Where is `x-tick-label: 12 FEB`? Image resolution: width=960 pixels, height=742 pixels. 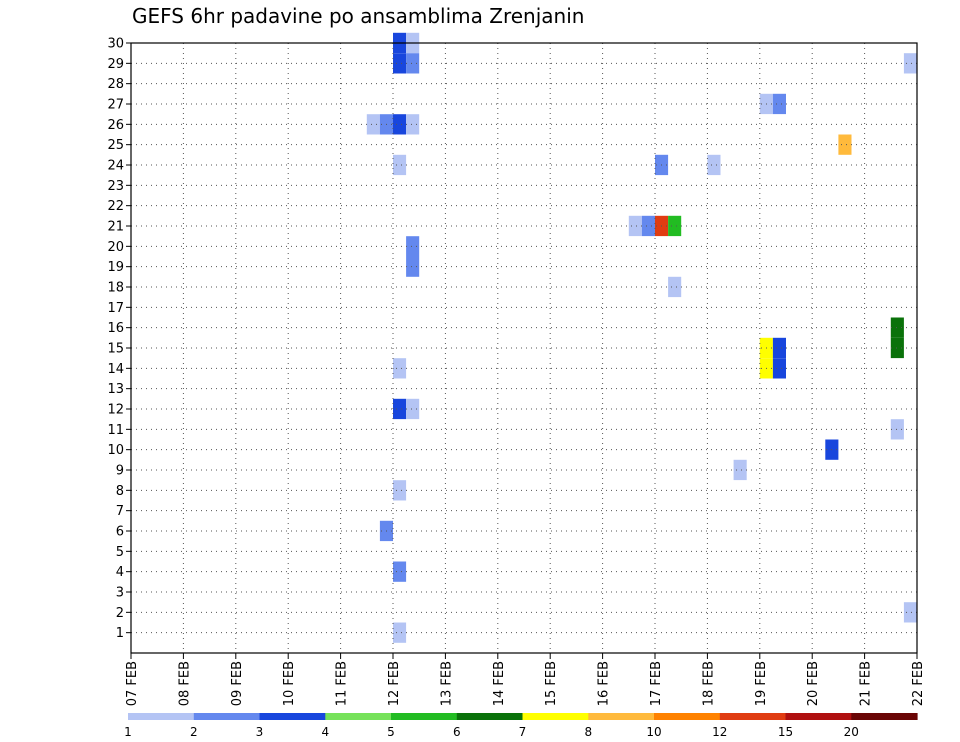 x-tick-label: 12 FEB is located at coordinates (394, 683).